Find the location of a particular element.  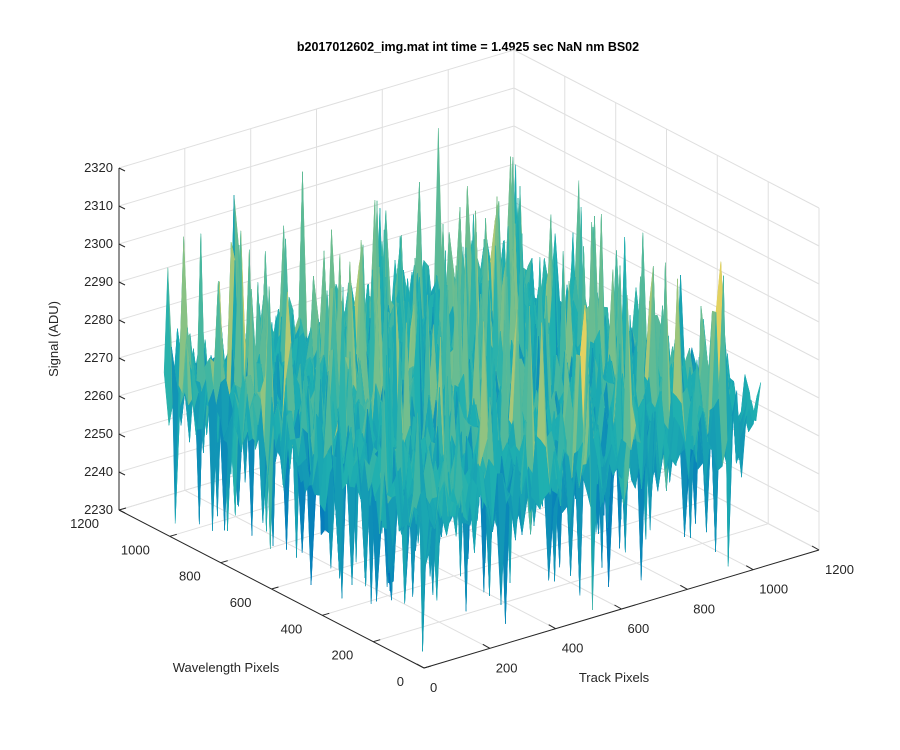

z-axis-ticks: 2230 2240 2250 2260 2270 2280 2290 2300 2310 2320 is located at coordinates (105, 338).